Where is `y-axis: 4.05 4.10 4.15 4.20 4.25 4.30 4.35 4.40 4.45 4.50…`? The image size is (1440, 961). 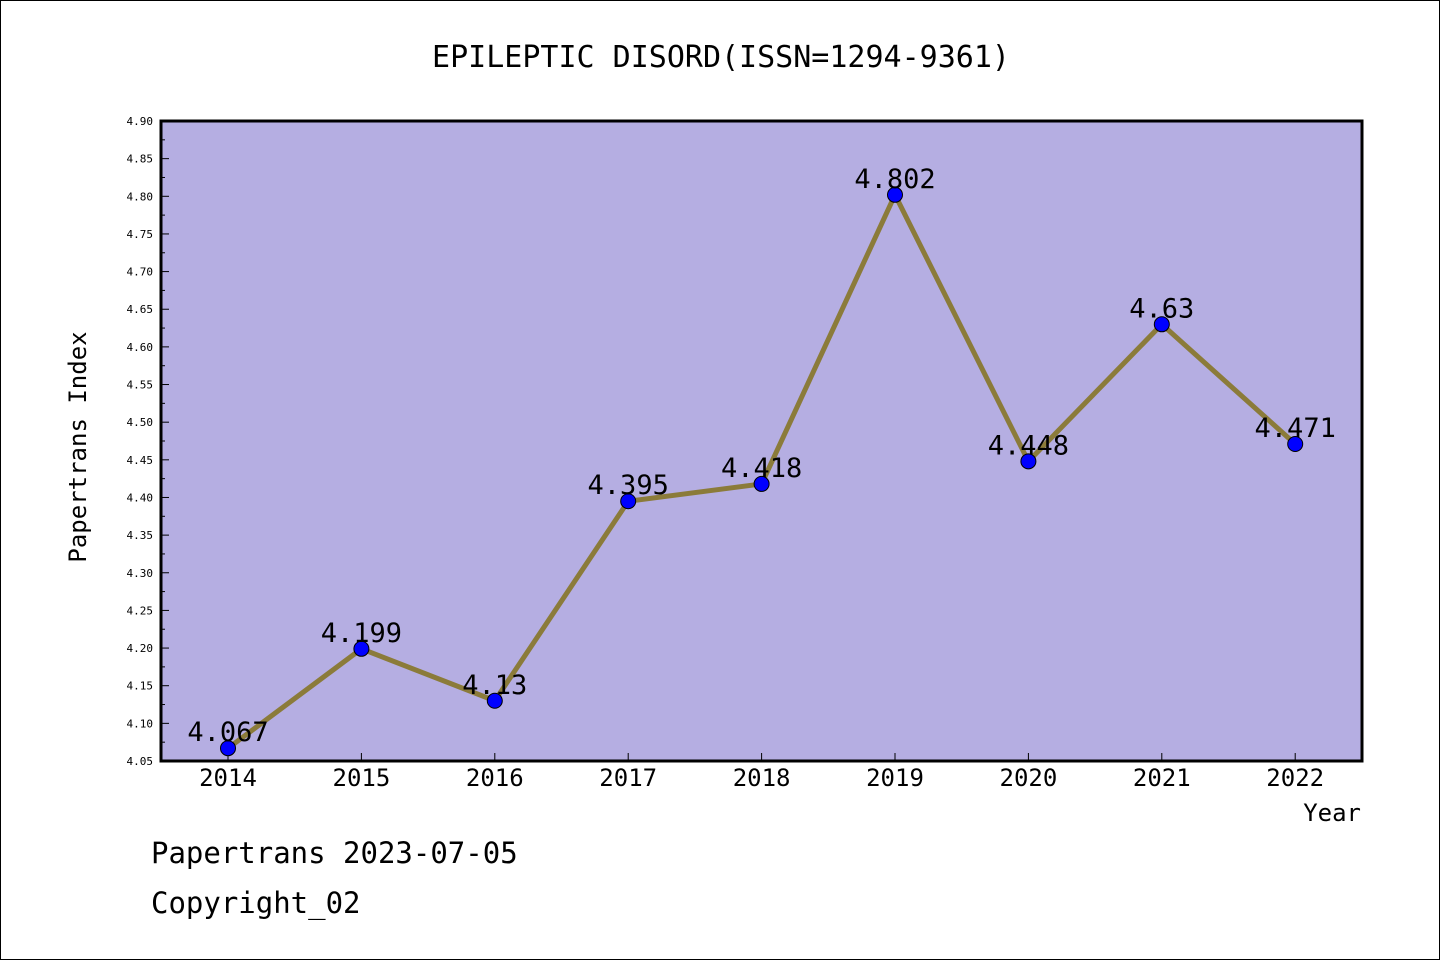
y-axis: 4.05 4.10 4.15 4.20 4.25 4.30 4.35 4.40 4.45 4.50… is located at coordinates (148, 441).